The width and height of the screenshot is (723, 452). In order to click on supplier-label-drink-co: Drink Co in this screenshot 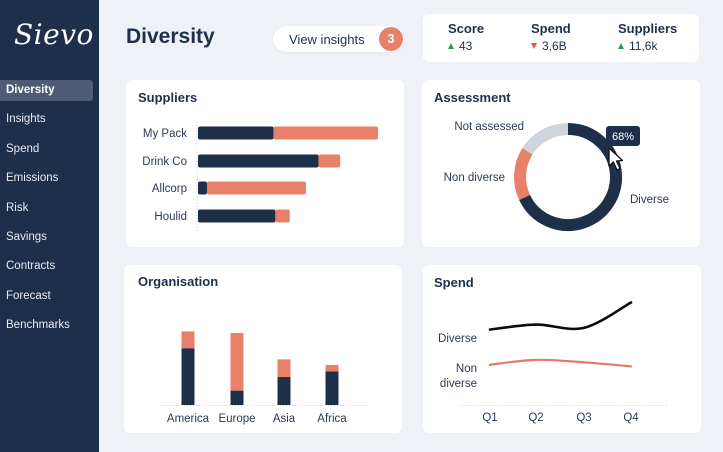, I will do `click(164, 162)`.